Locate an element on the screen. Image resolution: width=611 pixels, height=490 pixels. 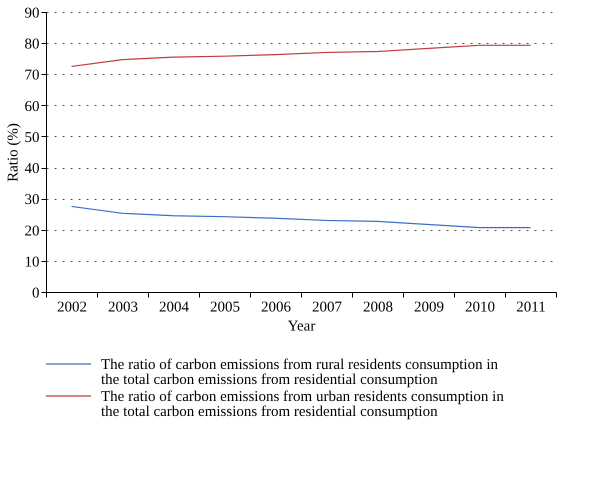
y-axis-title: Ratio (%) is located at coordinates (14, 152).